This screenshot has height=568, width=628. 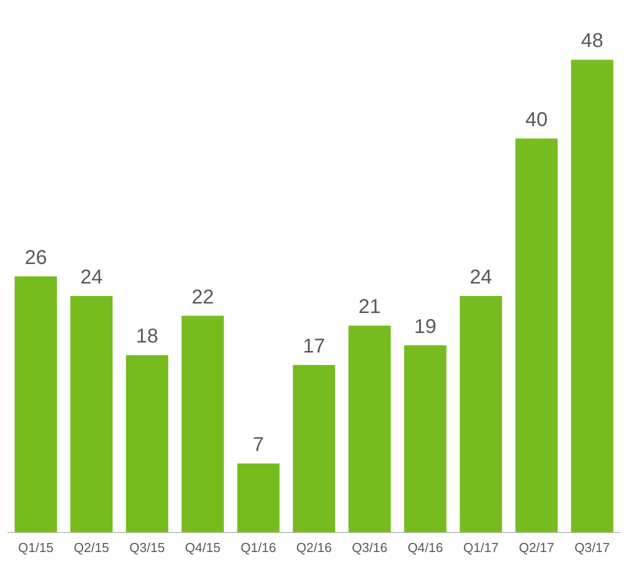 What do you see at coordinates (370, 547) in the screenshot?
I see `x-tick-label: Q3/16` at bounding box center [370, 547].